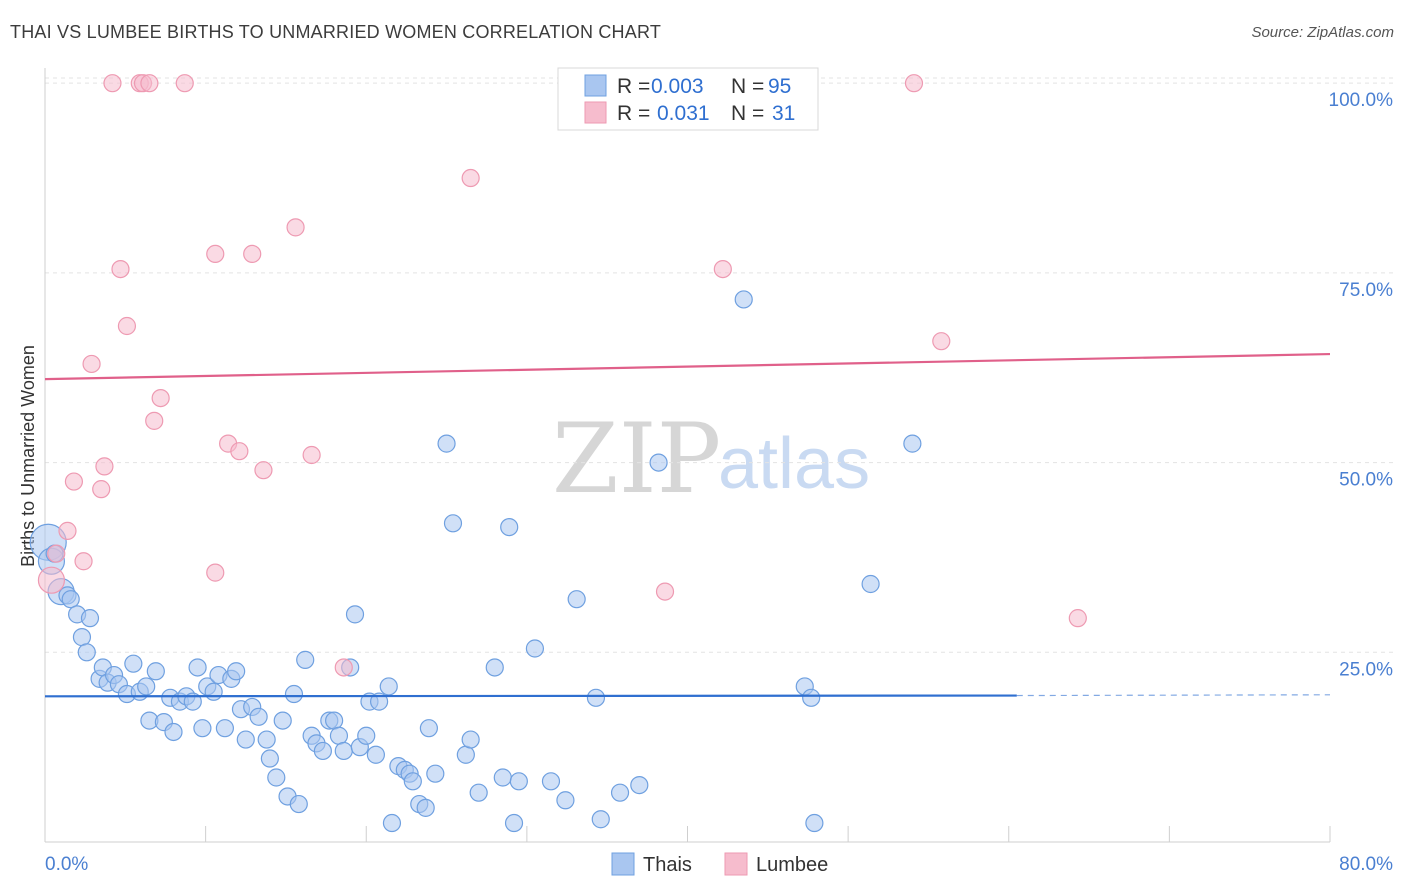  Describe the element at coordinates (719, 864) in the screenshot. I see `series-legend: Thais Lumbee` at that location.